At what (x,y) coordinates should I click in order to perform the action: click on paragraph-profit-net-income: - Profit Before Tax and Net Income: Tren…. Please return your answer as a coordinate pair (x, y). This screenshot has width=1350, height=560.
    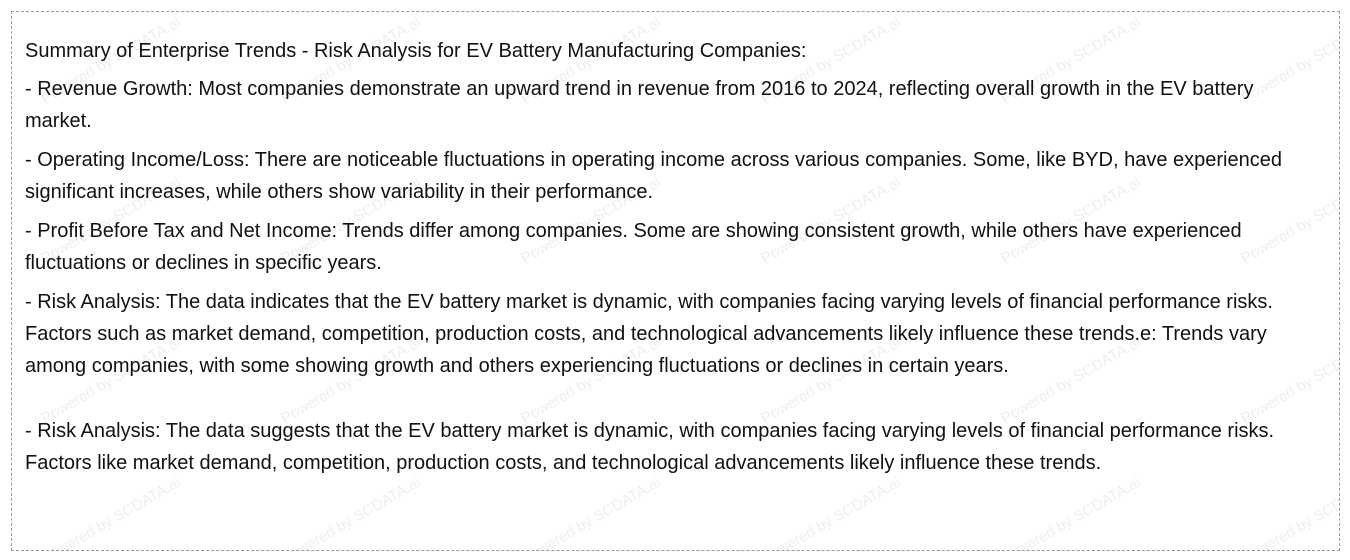
    Looking at the image, I should click on (633, 247).